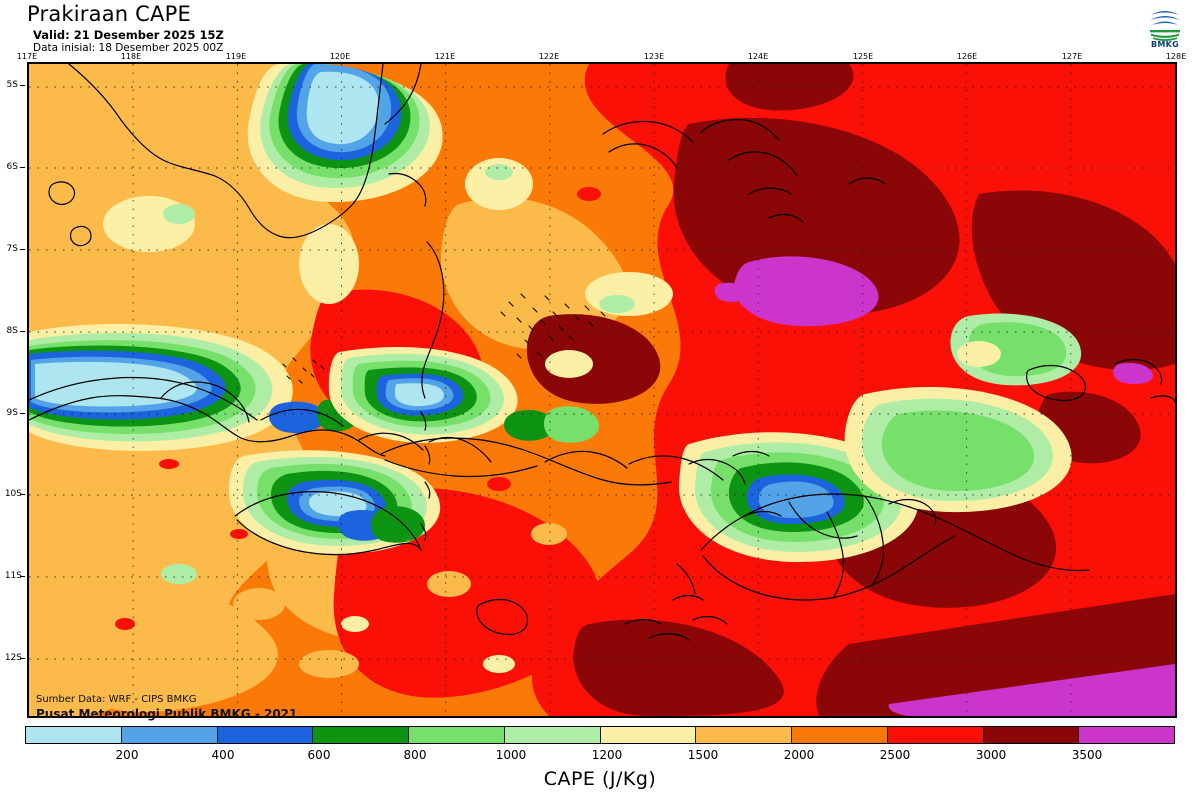  What do you see at coordinates (549, 56) in the screenshot?
I see `x-tick-label: 122E` at bounding box center [549, 56].